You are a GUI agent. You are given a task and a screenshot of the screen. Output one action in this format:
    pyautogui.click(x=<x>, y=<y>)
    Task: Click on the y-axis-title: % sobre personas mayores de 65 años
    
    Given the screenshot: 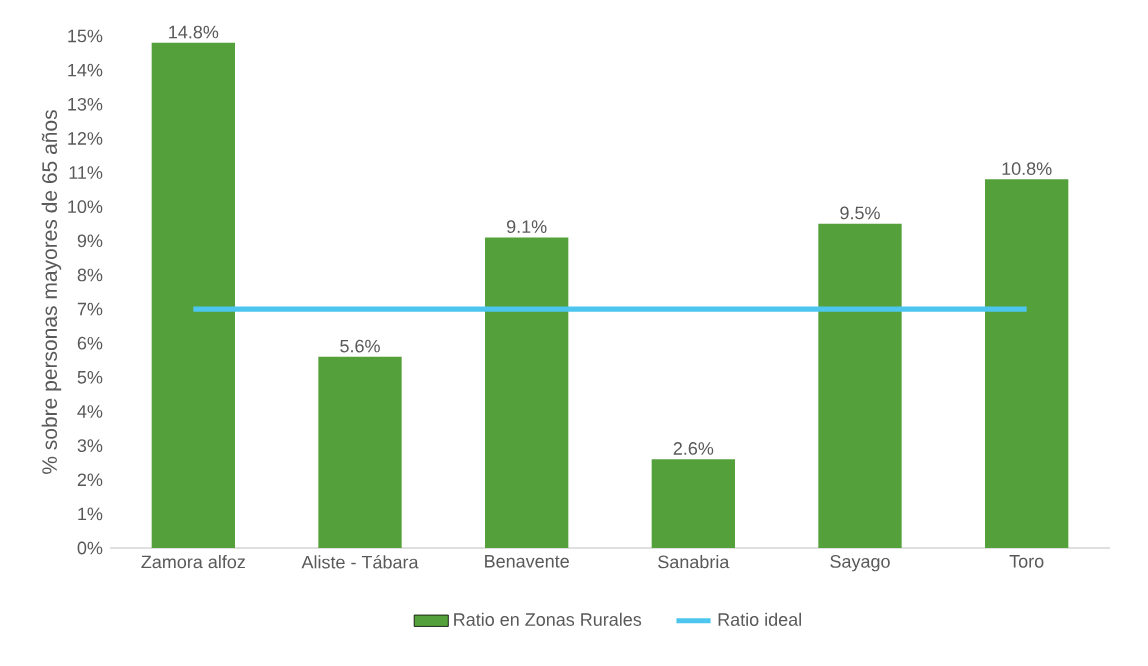 What is the action you would take?
    pyautogui.click(x=51, y=292)
    